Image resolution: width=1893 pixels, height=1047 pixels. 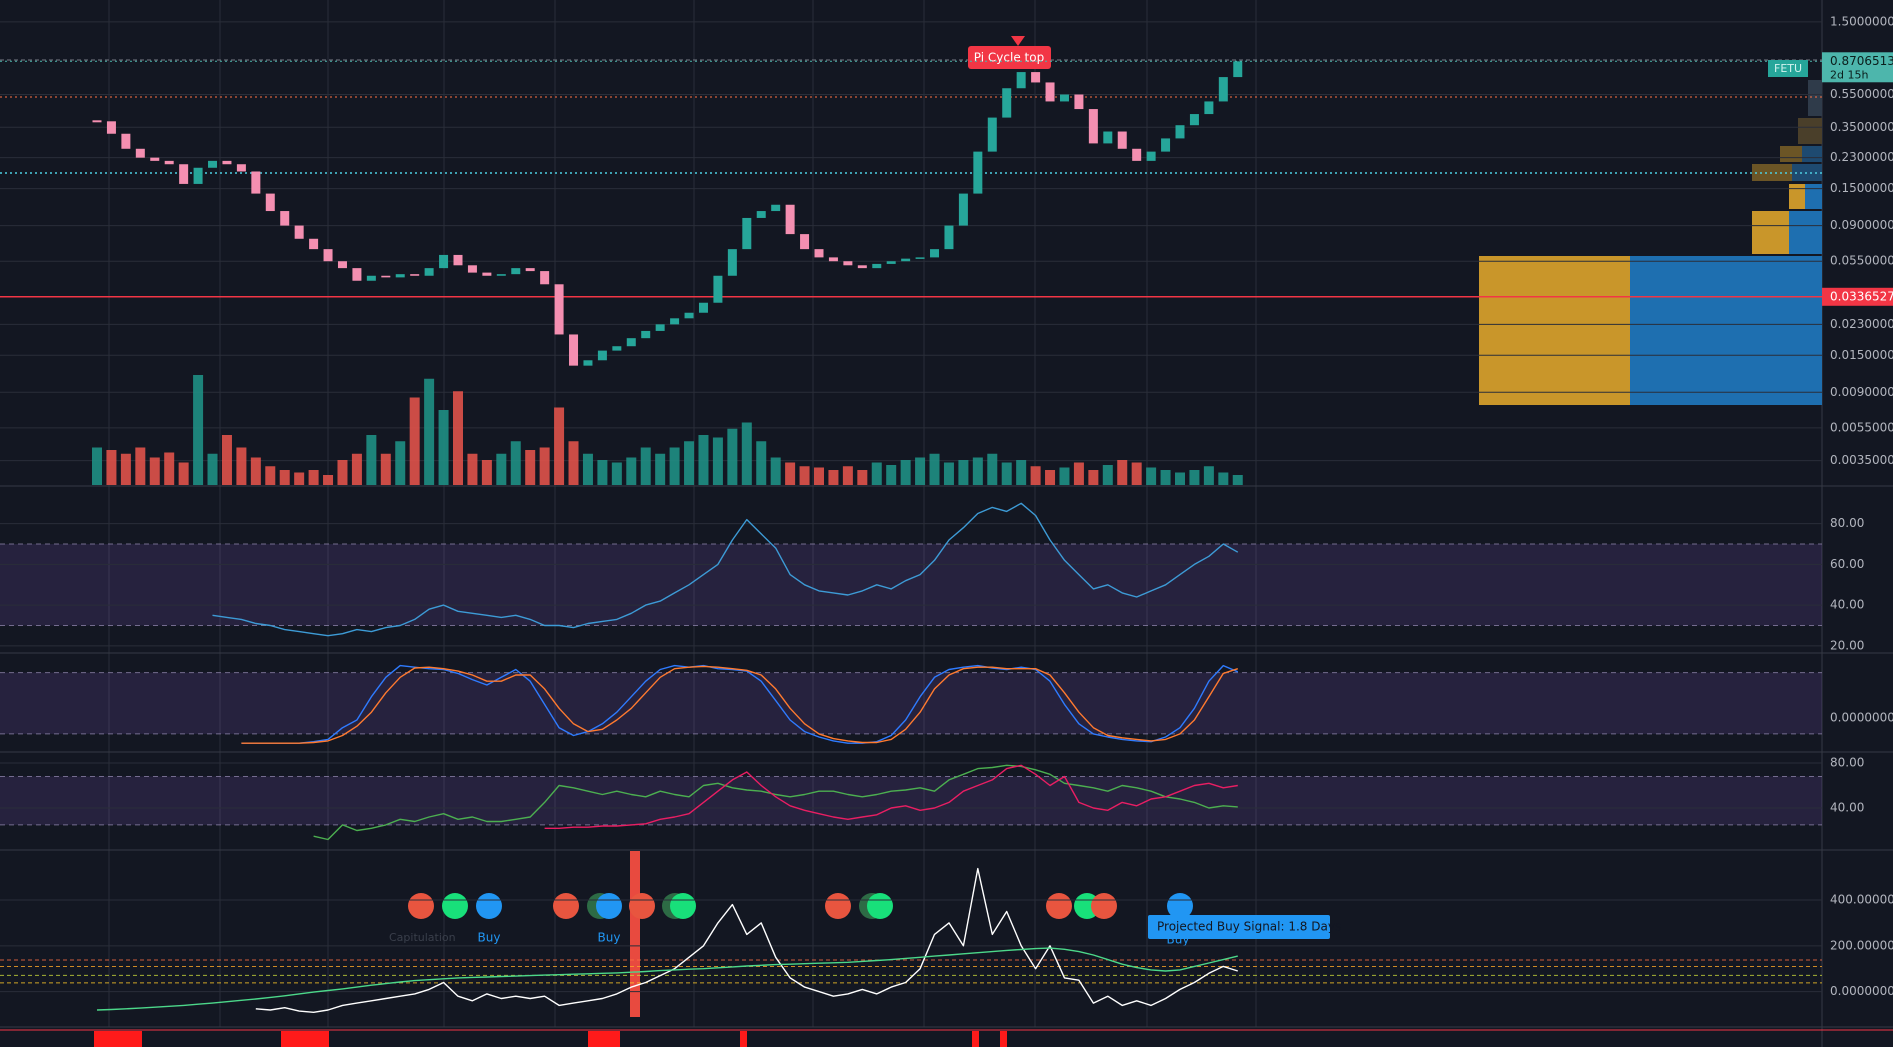 I want to click on axis-label: 0.0000000, so click(x=1861, y=718).